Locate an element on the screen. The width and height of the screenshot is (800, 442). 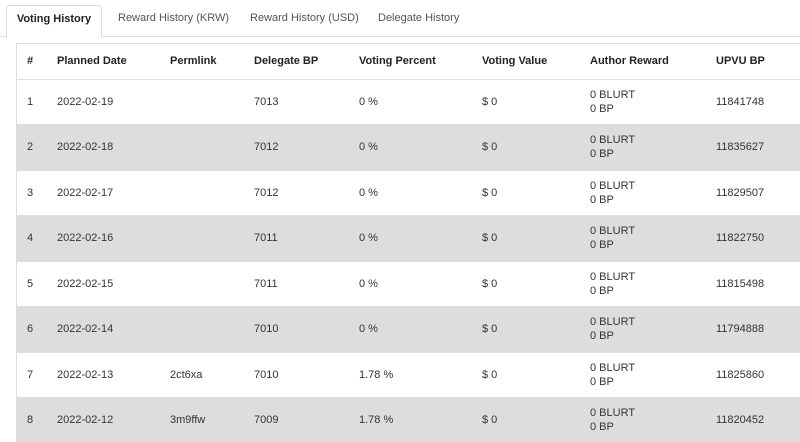
tab-voting-history: Voting History is located at coordinates (54, 21).